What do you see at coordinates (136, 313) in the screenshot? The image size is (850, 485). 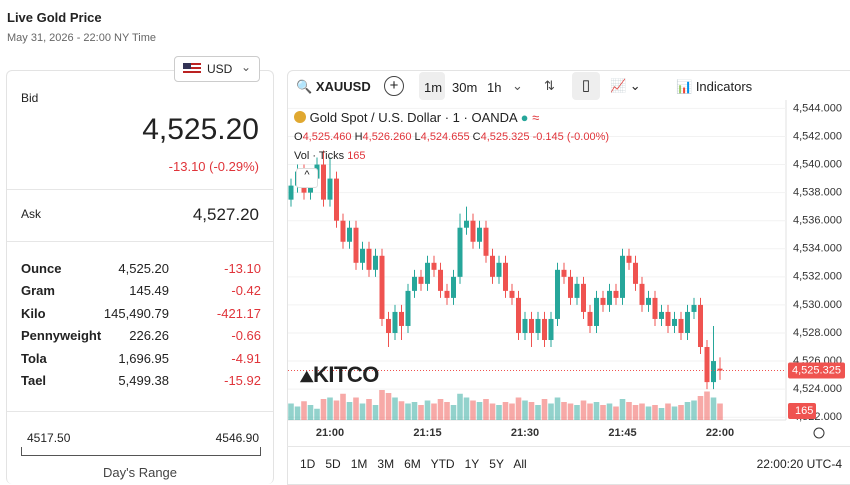 I see `unit-price: 145,490.79` at bounding box center [136, 313].